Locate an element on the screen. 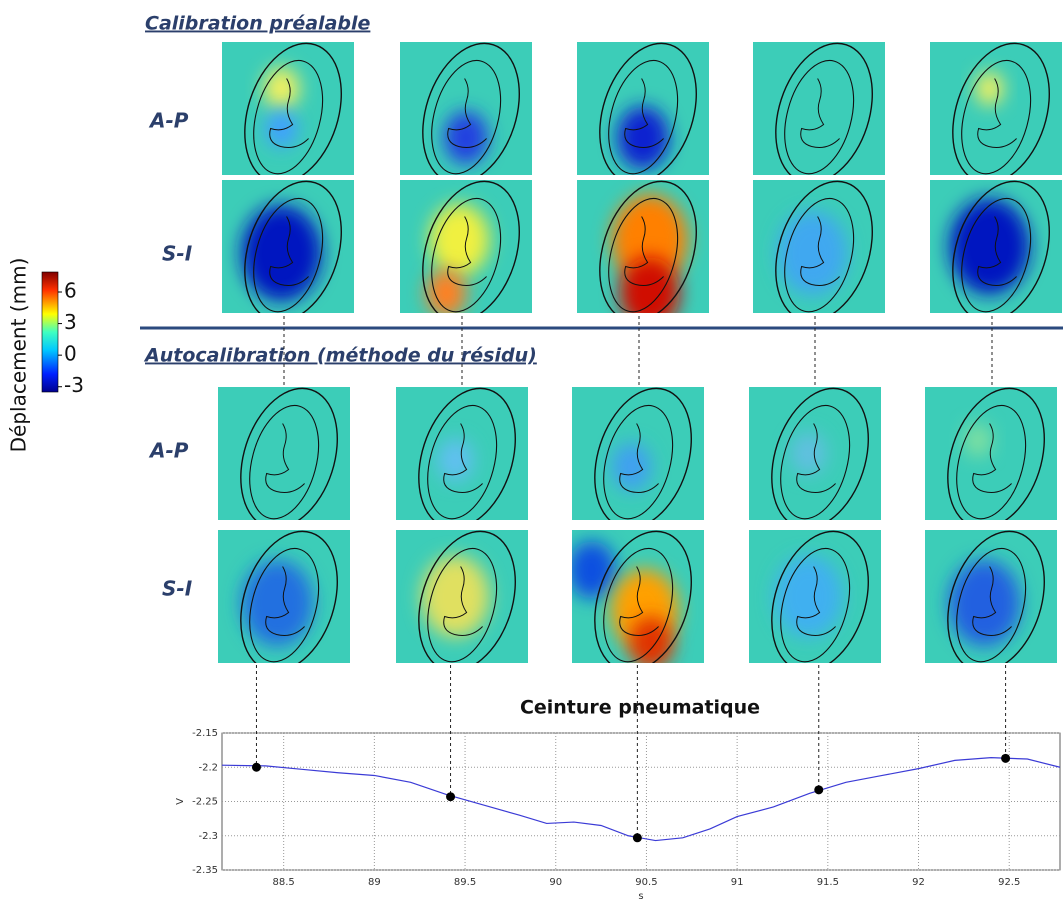 The width and height of the screenshot is (1063, 907). colorbar-tick-label: 3 is located at coordinates (70, 322).